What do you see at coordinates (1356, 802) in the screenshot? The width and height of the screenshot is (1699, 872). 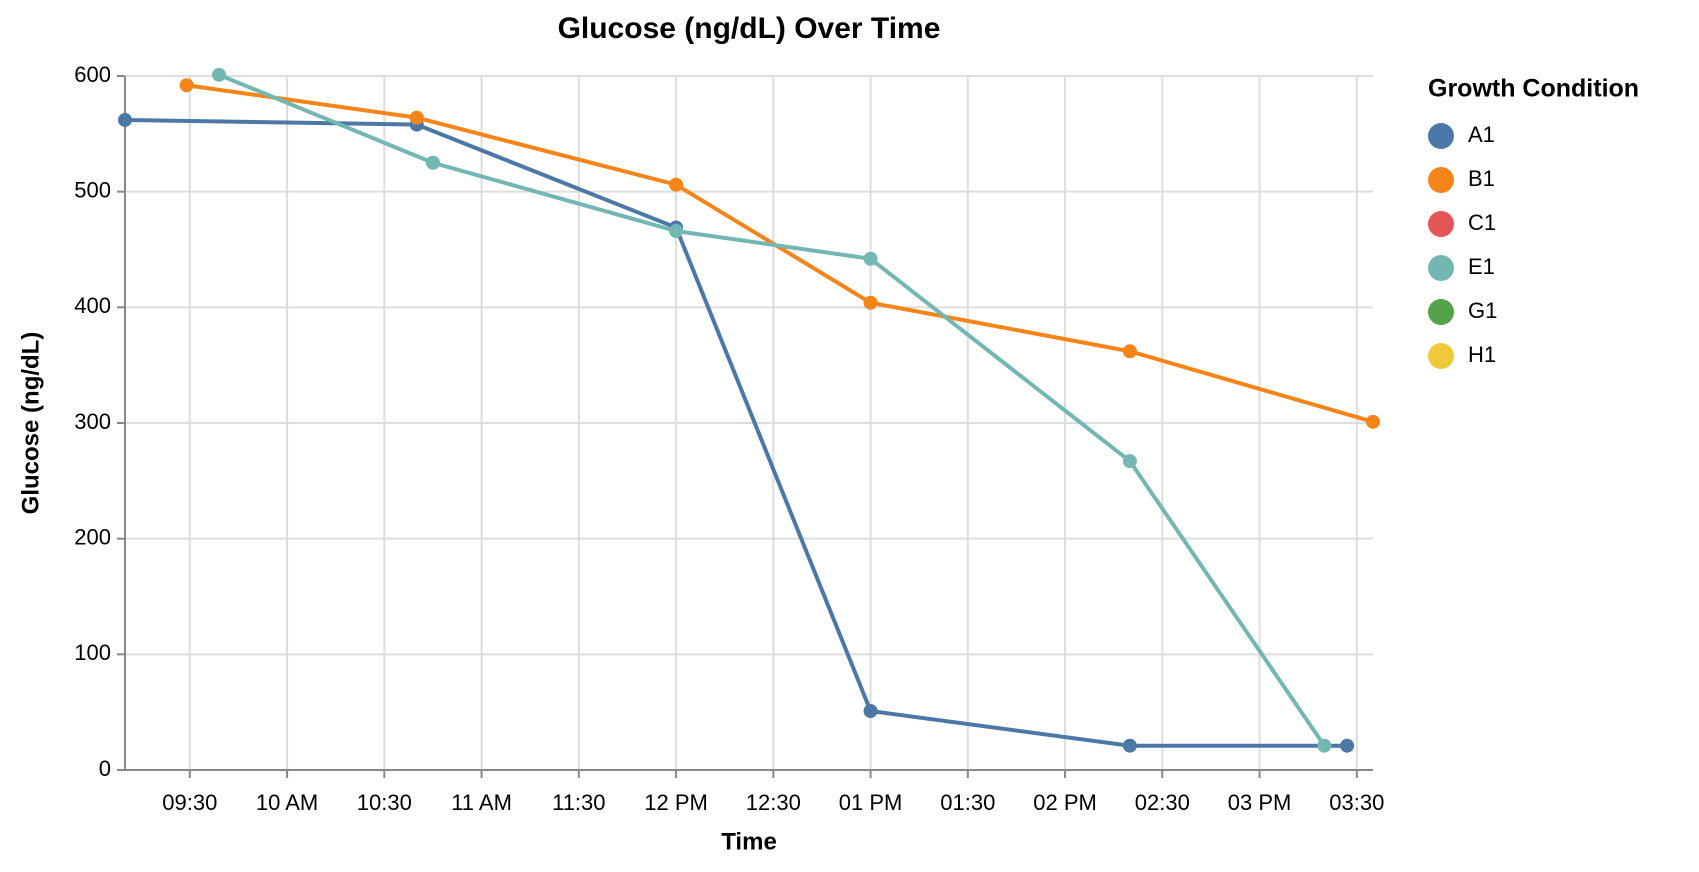 I see `x-tick-label: 03:30` at bounding box center [1356, 802].